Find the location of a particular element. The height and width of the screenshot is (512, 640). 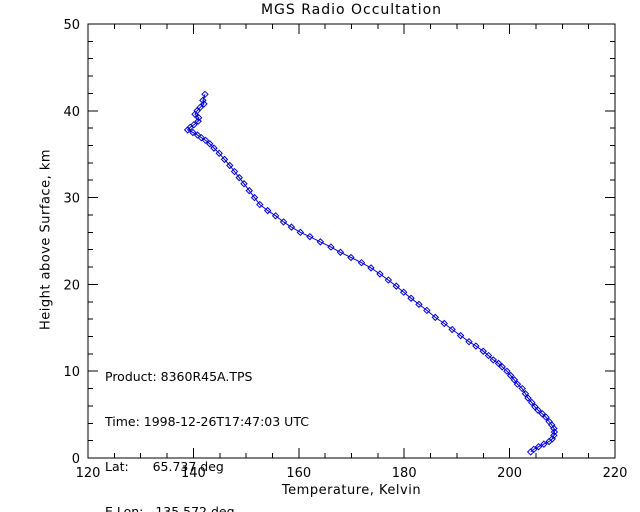

annotation-product: Product: 8360R45A.TPS is located at coordinates (179, 376).